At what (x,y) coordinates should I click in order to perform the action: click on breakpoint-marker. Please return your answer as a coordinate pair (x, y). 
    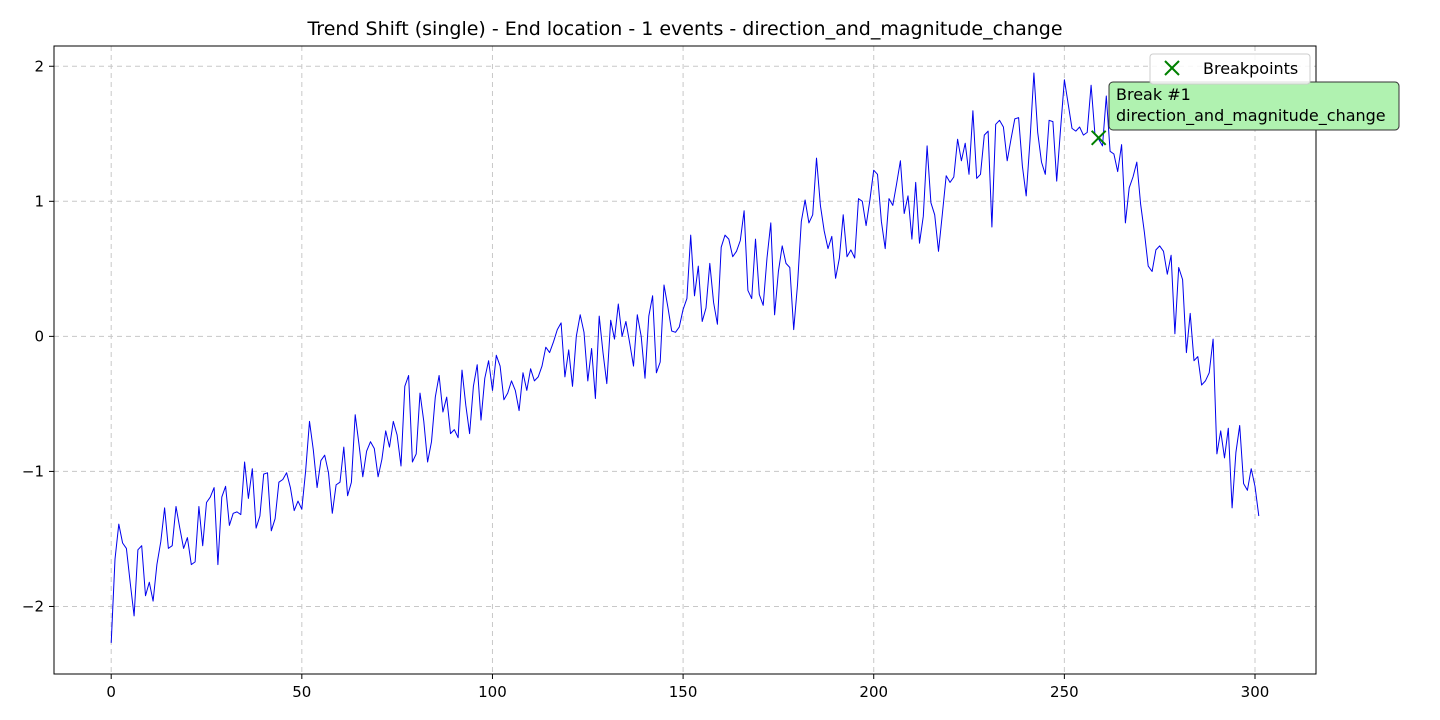
    Looking at the image, I should click on (1098, 138).